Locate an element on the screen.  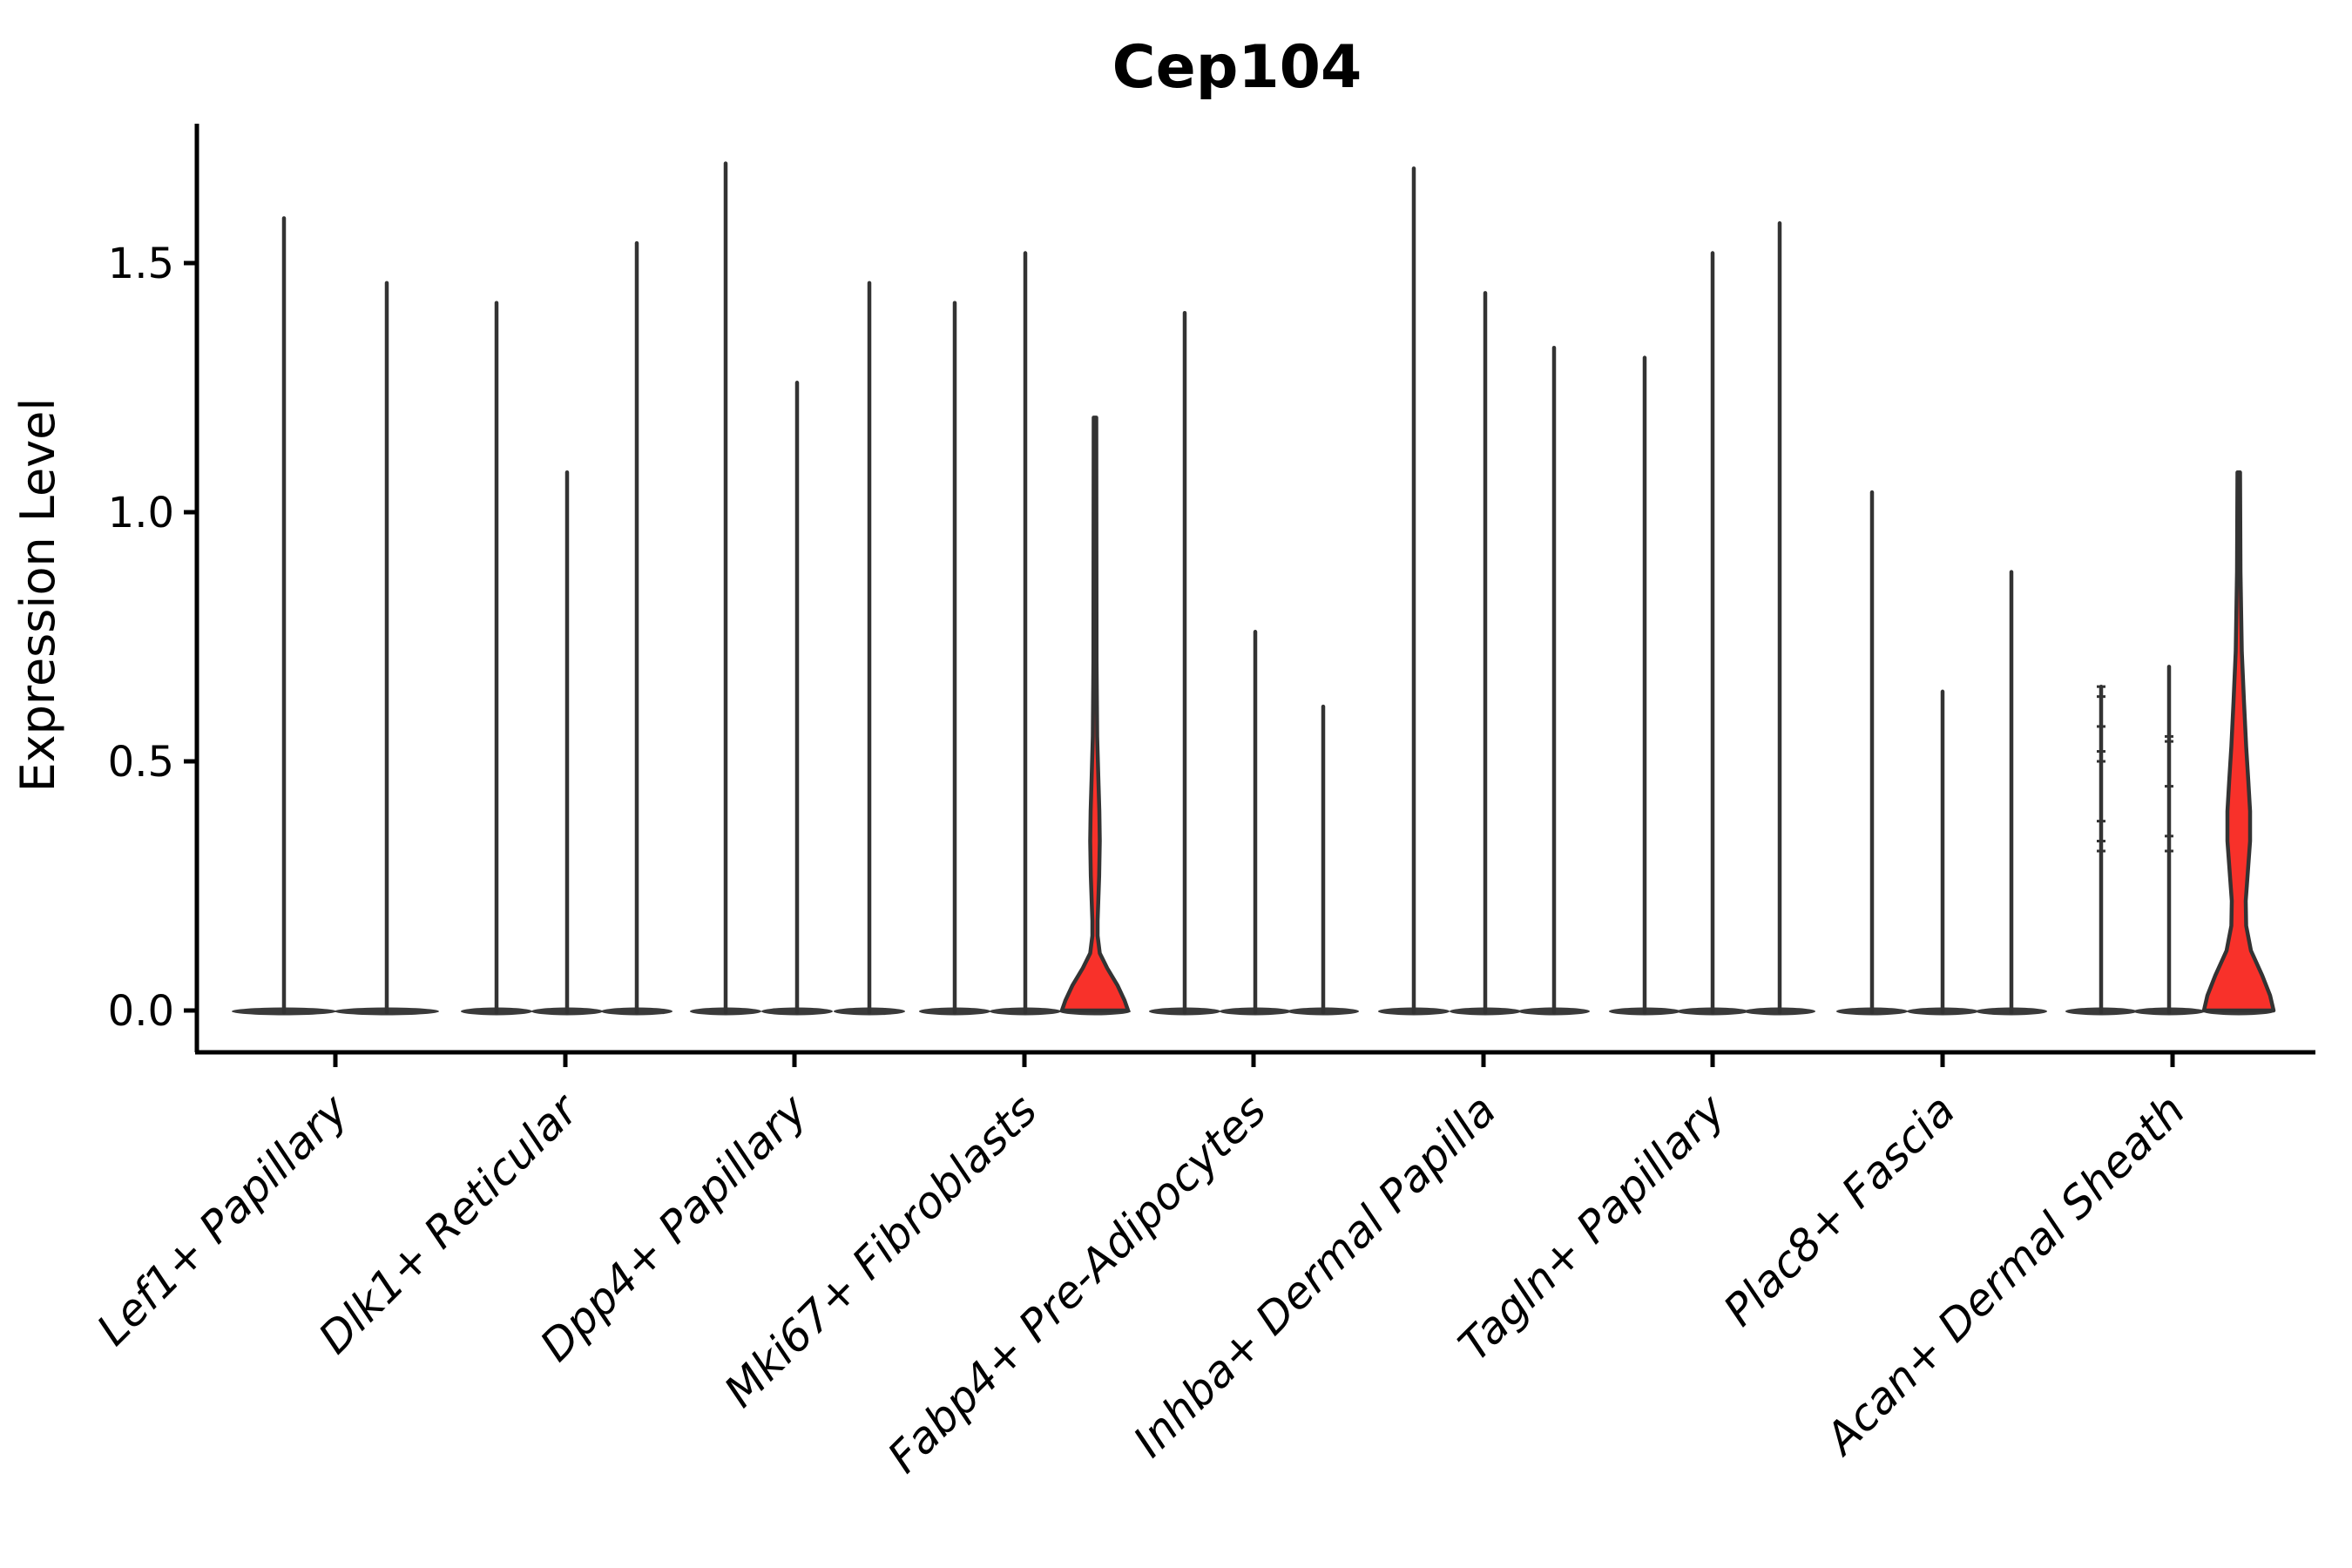
y-tick-label: 1.5 is located at coordinates (141, 264).